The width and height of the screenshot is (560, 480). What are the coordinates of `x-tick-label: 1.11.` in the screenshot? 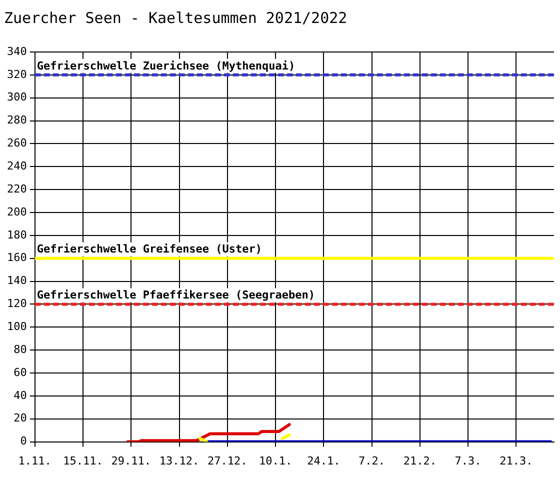 It's located at (35, 461).